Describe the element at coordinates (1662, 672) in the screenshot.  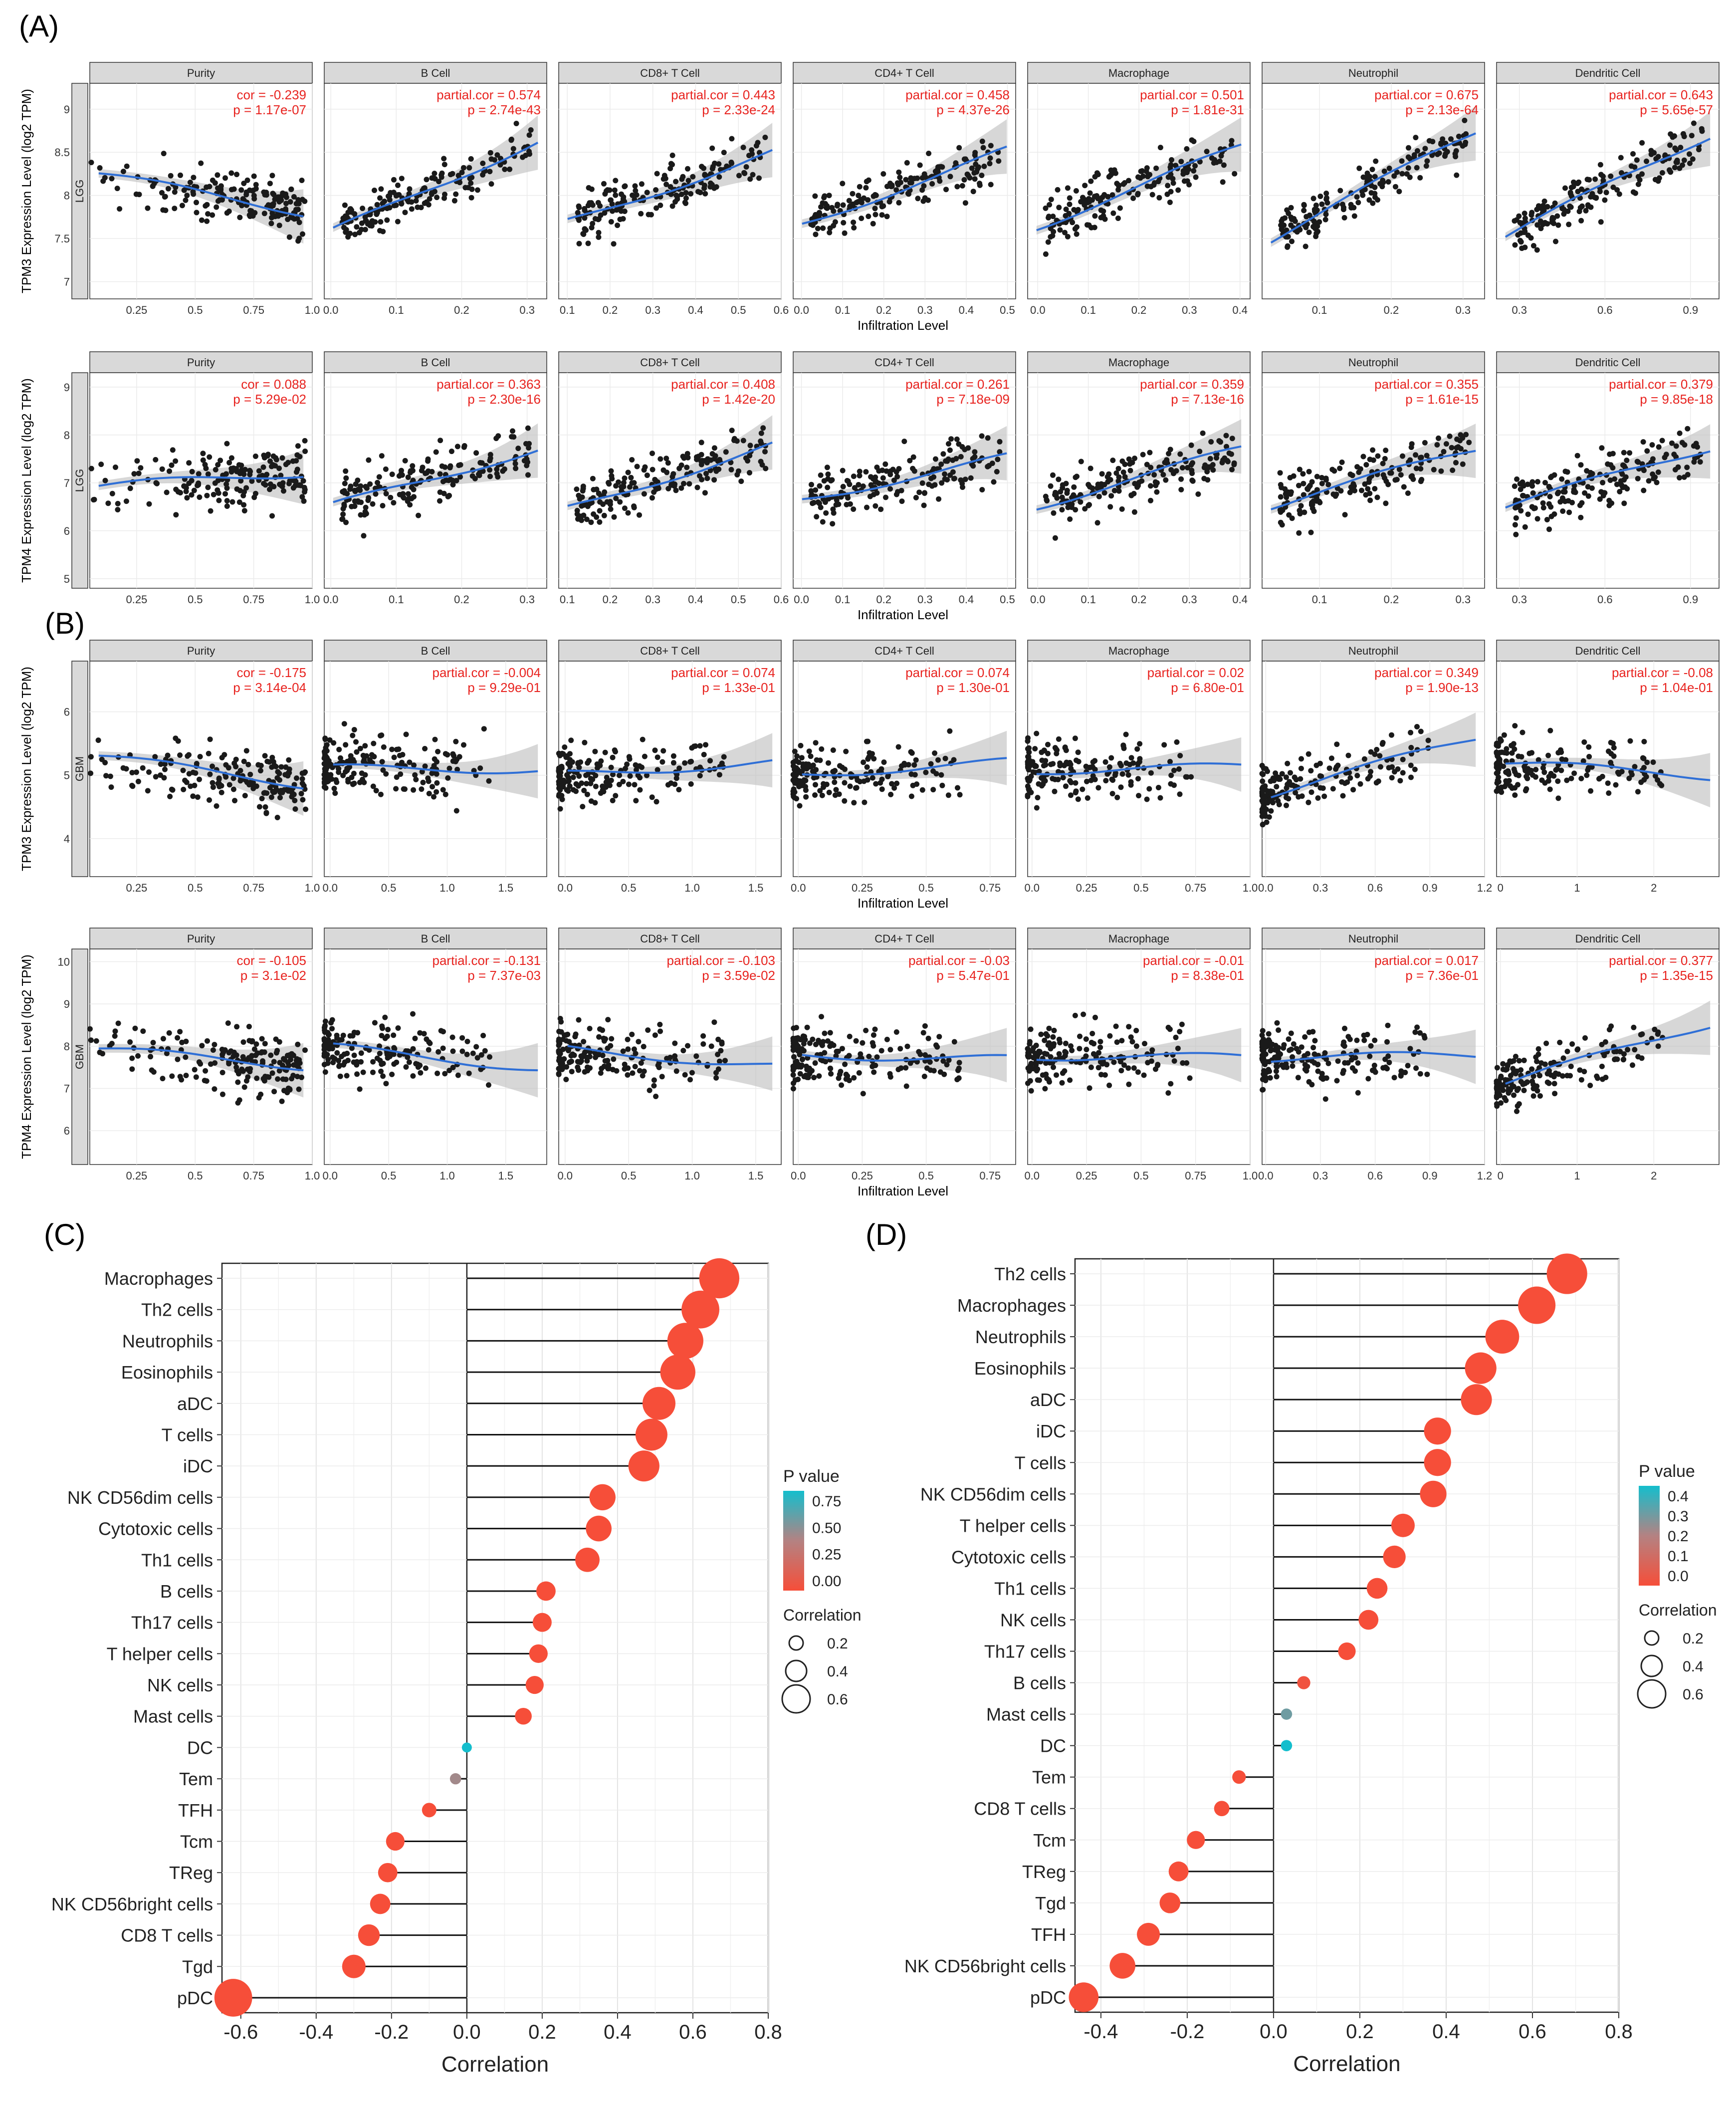
I see `correlation-label: partial.cor = -0.08` at that location.